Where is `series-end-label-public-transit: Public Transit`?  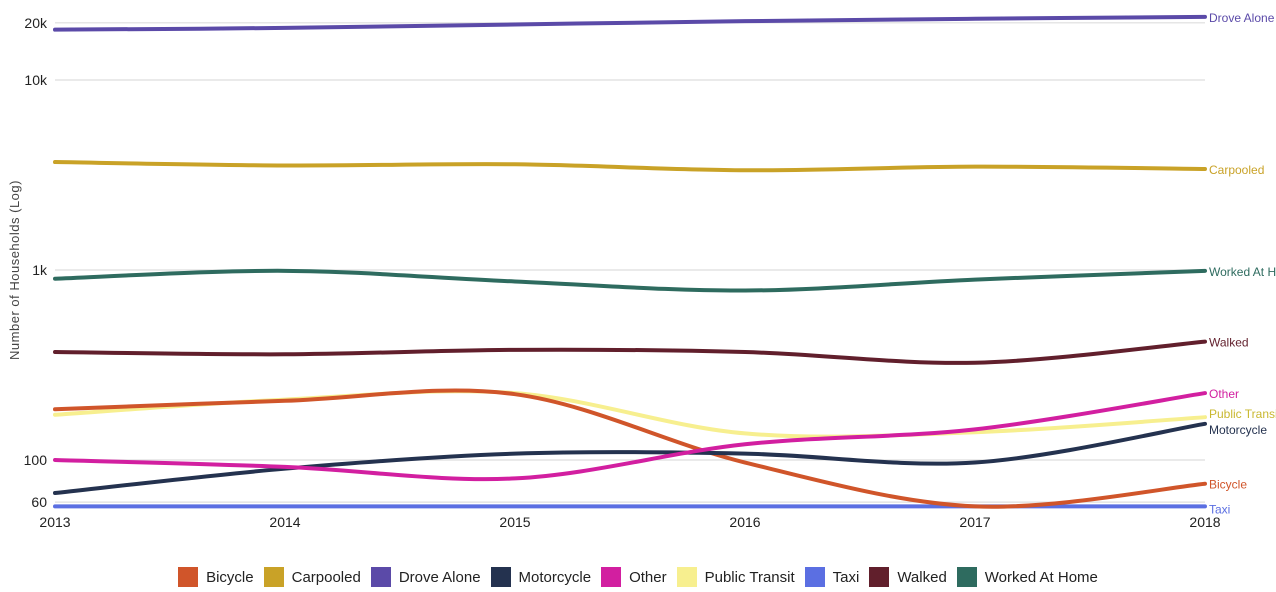
series-end-label-public-transit: Public Transit is located at coordinates (1242, 414).